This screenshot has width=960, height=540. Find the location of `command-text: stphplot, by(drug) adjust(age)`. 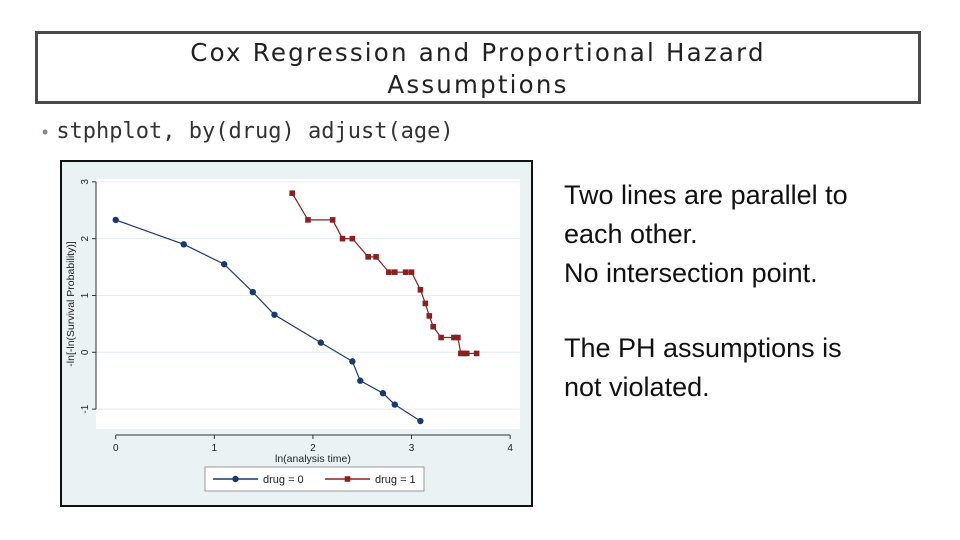

command-text: stphplot, by(drug) adjust(age) is located at coordinates (255, 131).